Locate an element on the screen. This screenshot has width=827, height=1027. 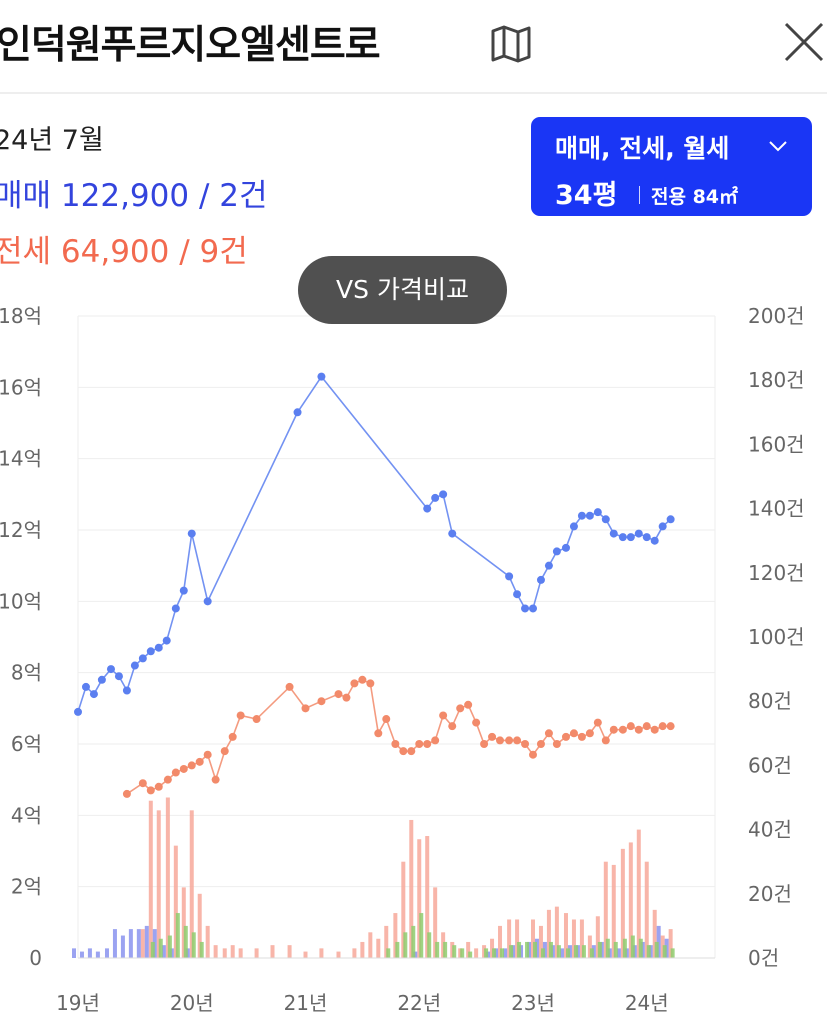
y-tick-right: 100건 is located at coordinates (776, 637).